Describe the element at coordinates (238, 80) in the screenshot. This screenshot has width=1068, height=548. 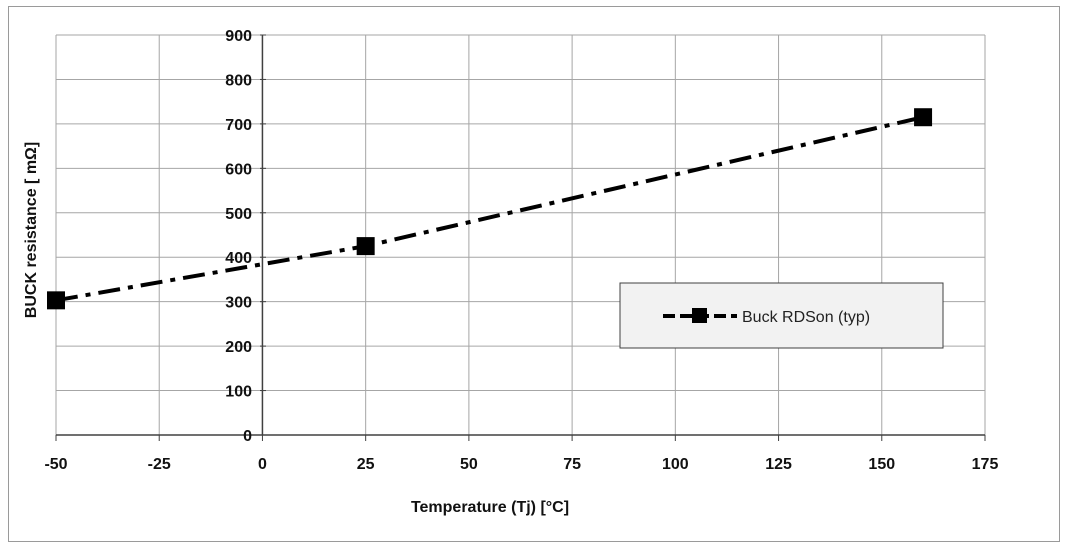
I see `y-tick-label: 800` at that location.